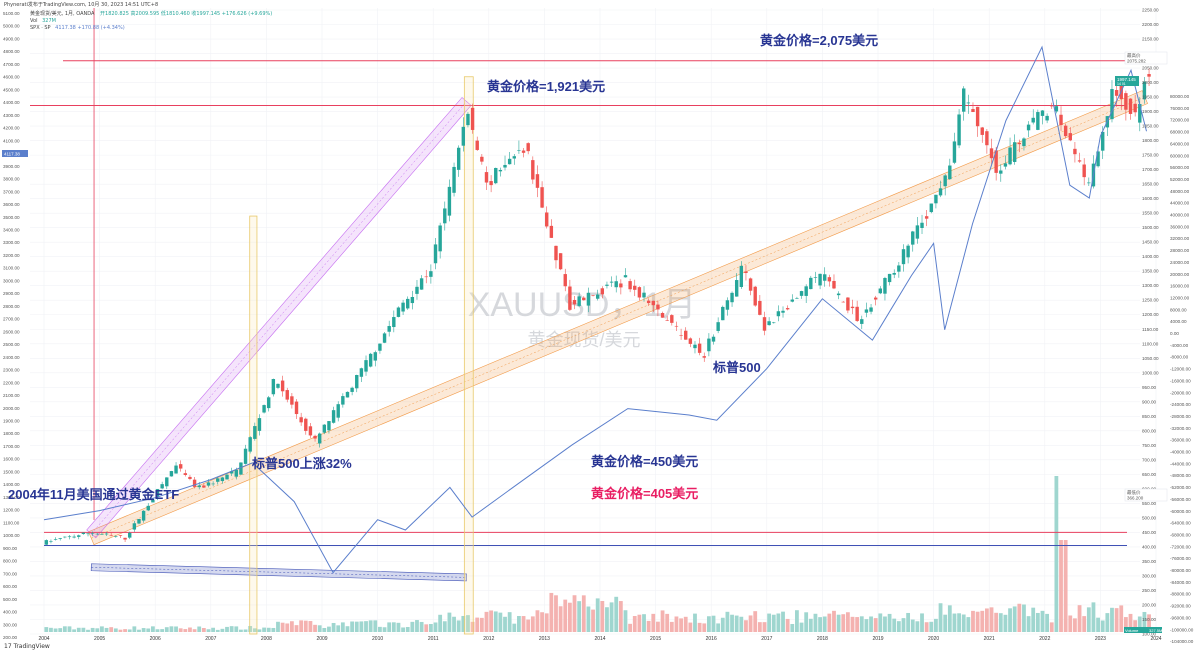 This screenshot has width=1200, height=654. What do you see at coordinates (11, 191) in the screenshot?
I see `left-axis-tick: 3700.00` at bounding box center [11, 191].